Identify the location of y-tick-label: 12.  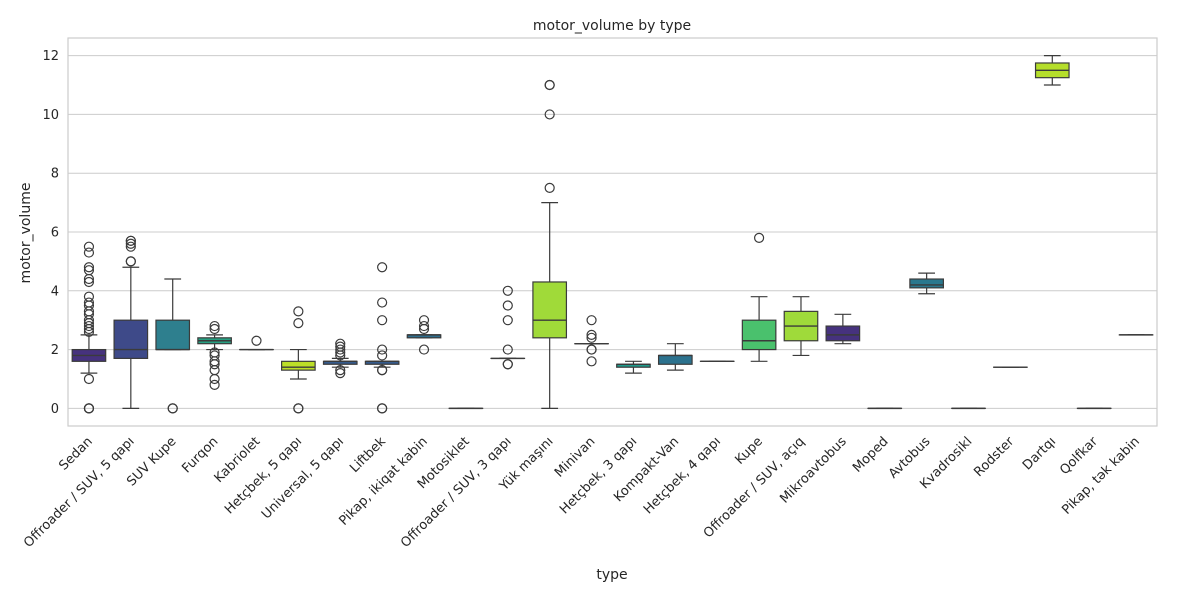
(50, 56).